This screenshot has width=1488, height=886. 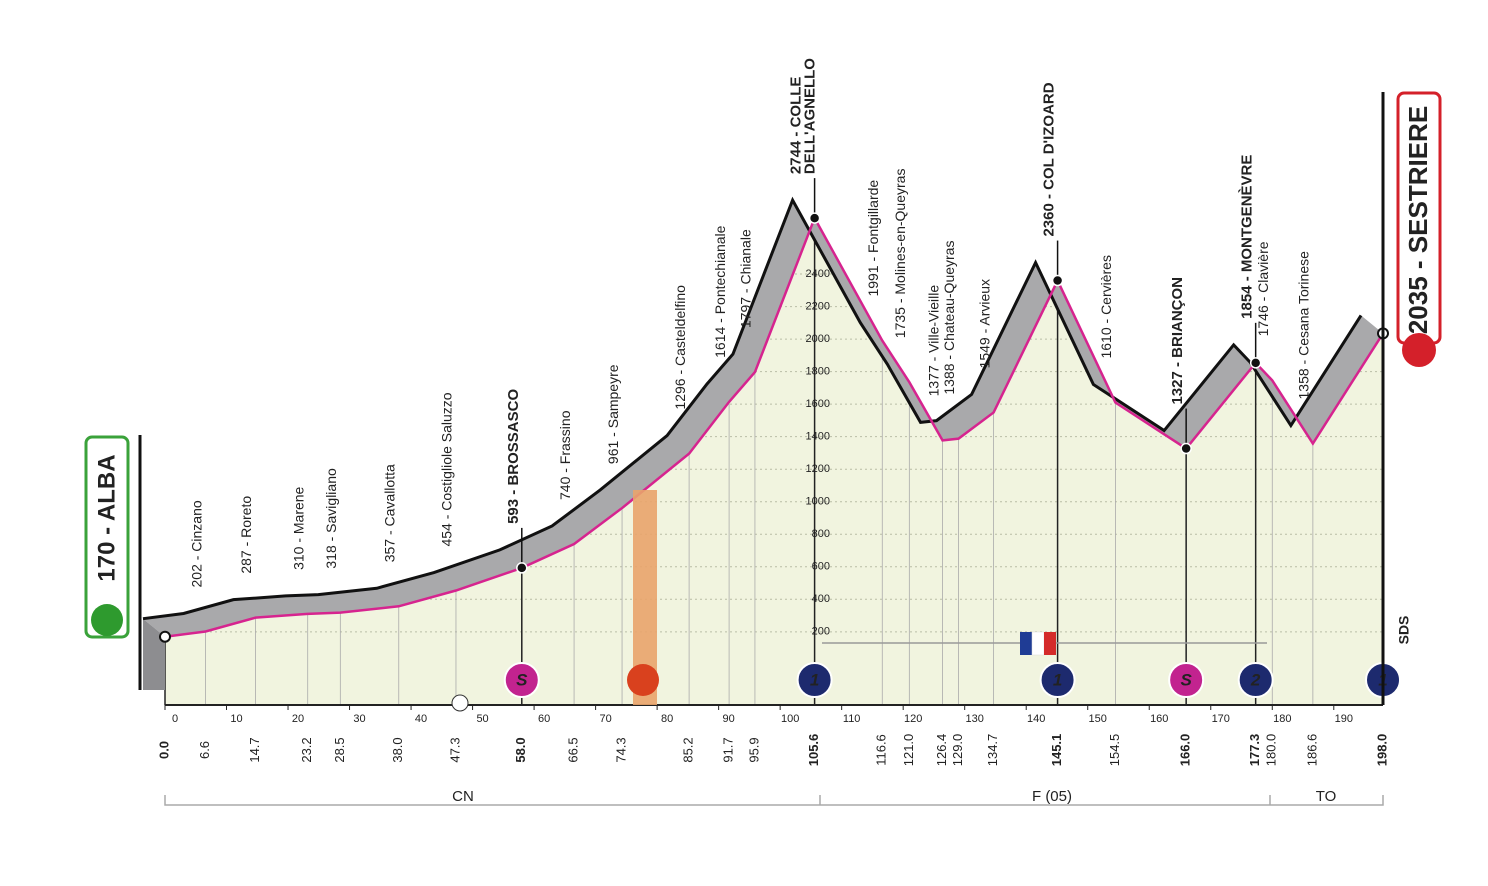 What do you see at coordinates (984, 324) in the screenshot?
I see `place-label: 1549 - Arvieux` at bounding box center [984, 324].